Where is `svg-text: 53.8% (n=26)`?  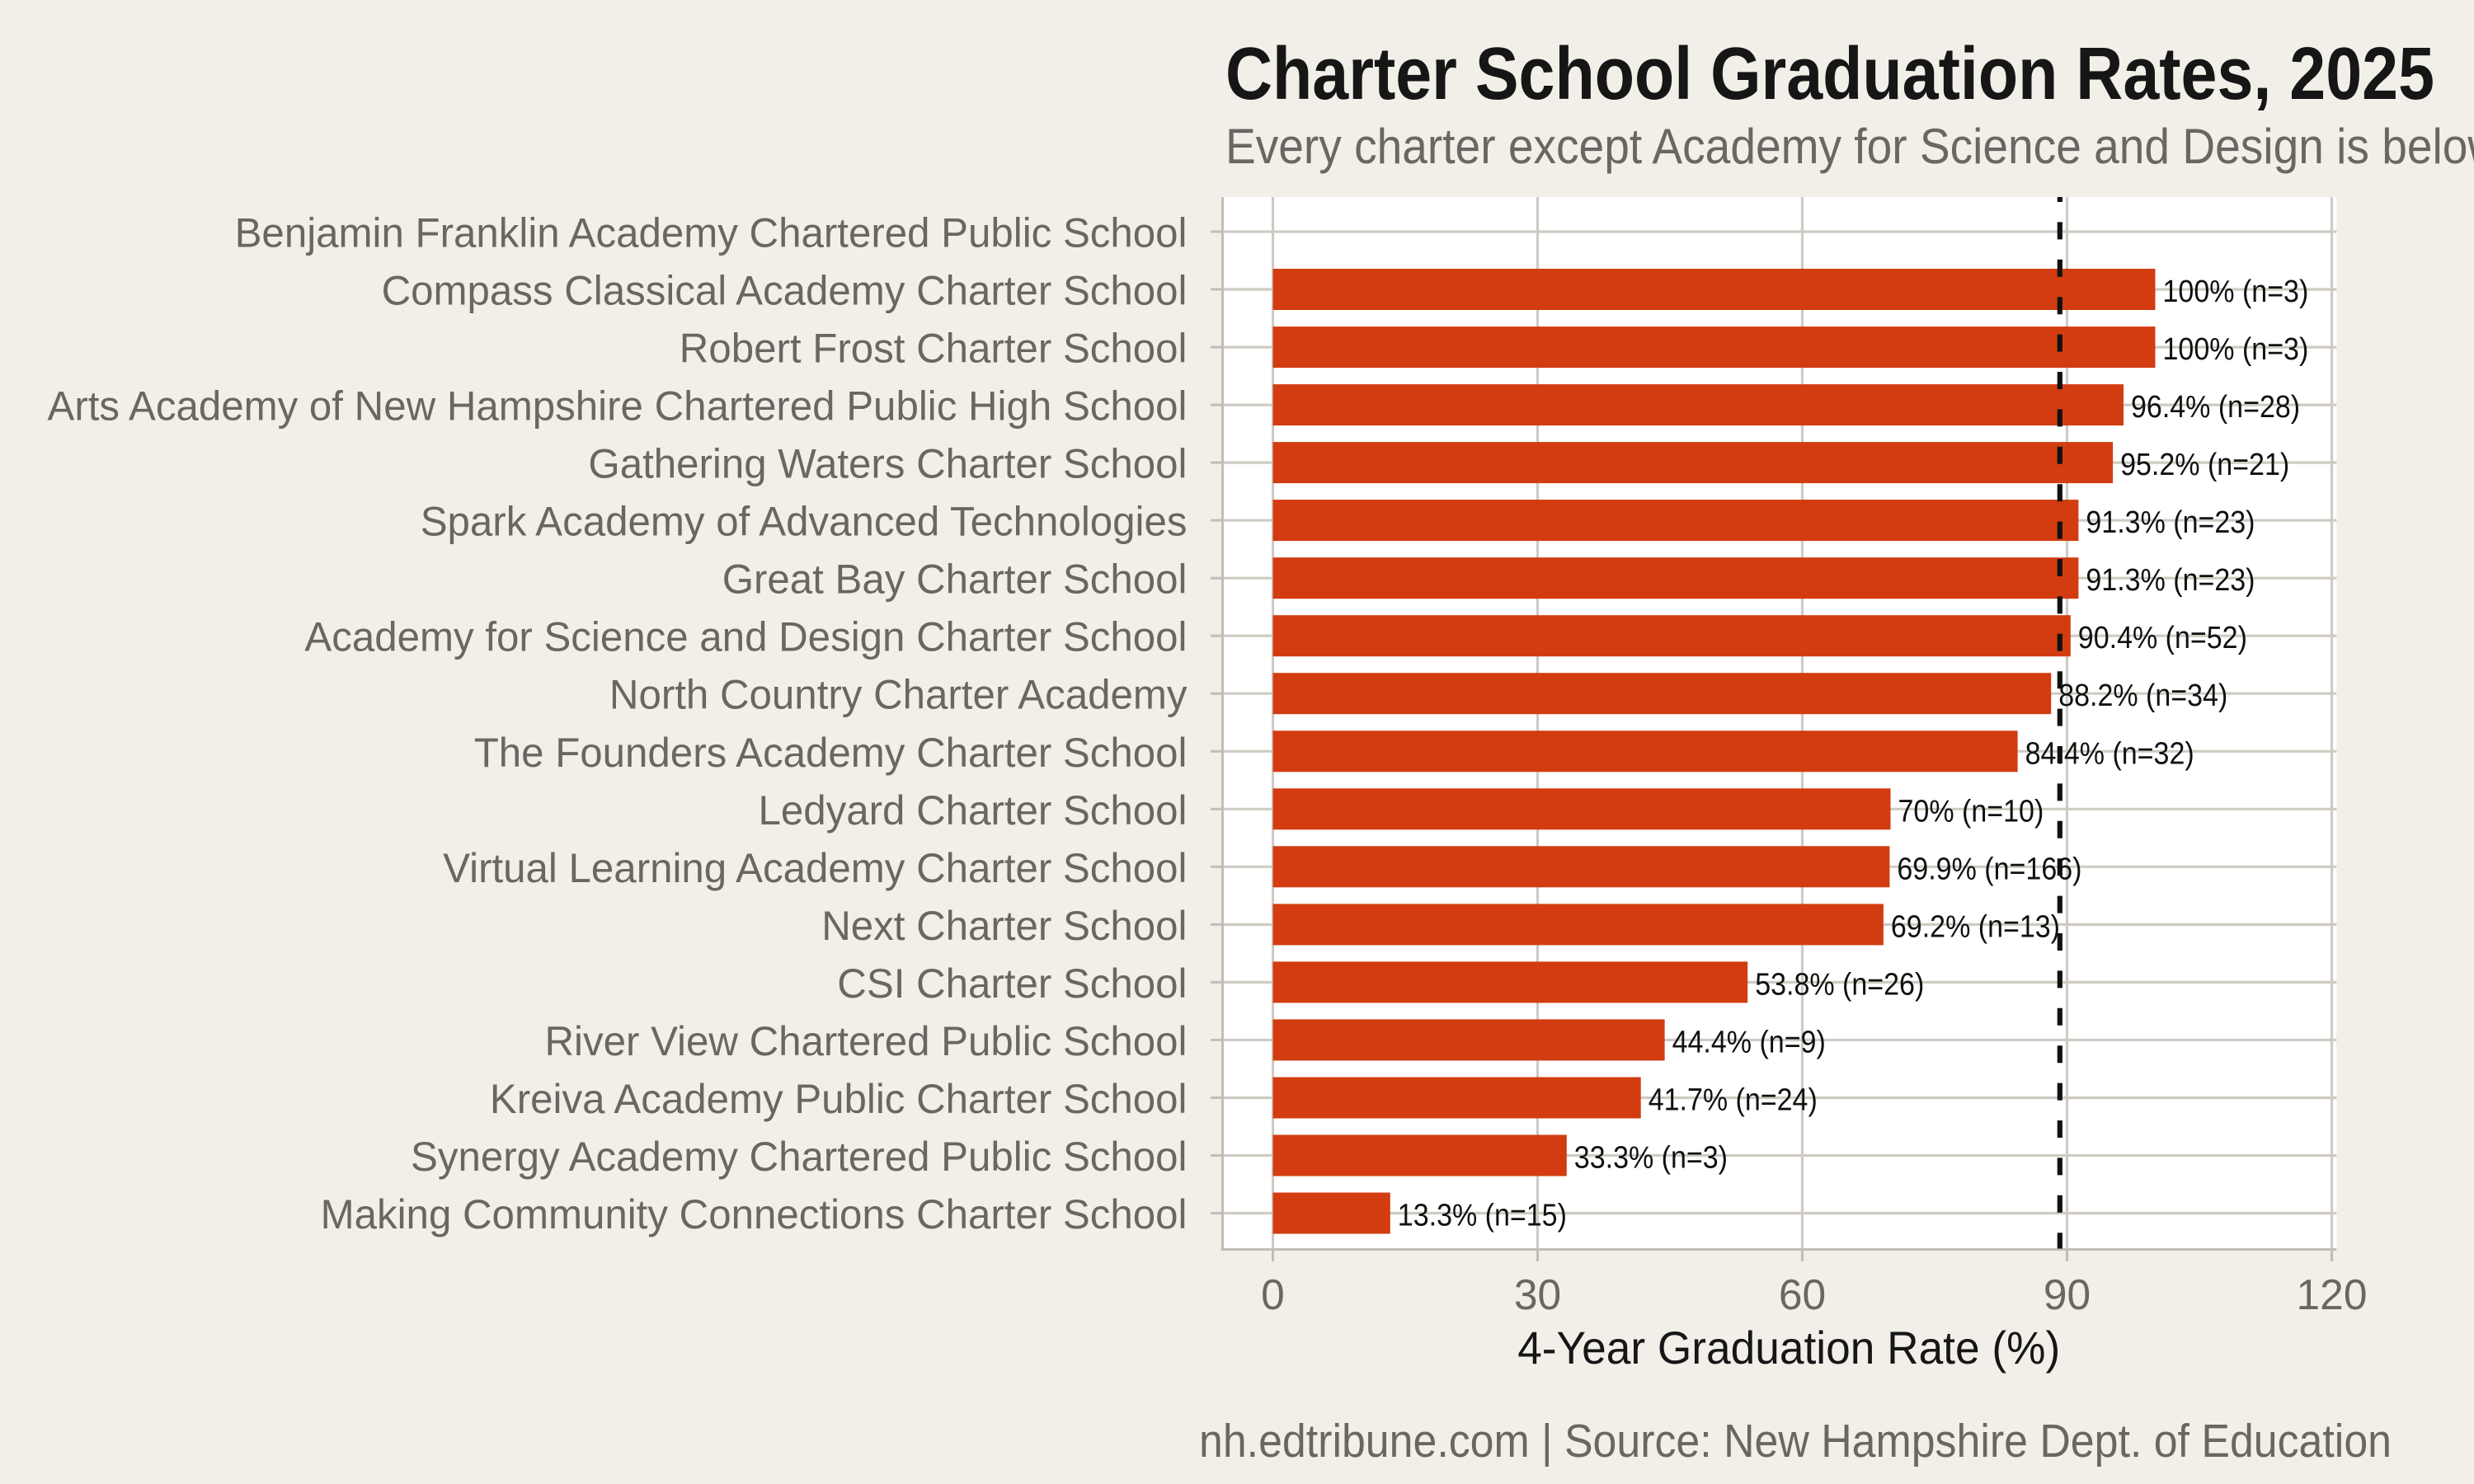
svg-text: 53.8% (n=26) is located at coordinates (1839, 984).